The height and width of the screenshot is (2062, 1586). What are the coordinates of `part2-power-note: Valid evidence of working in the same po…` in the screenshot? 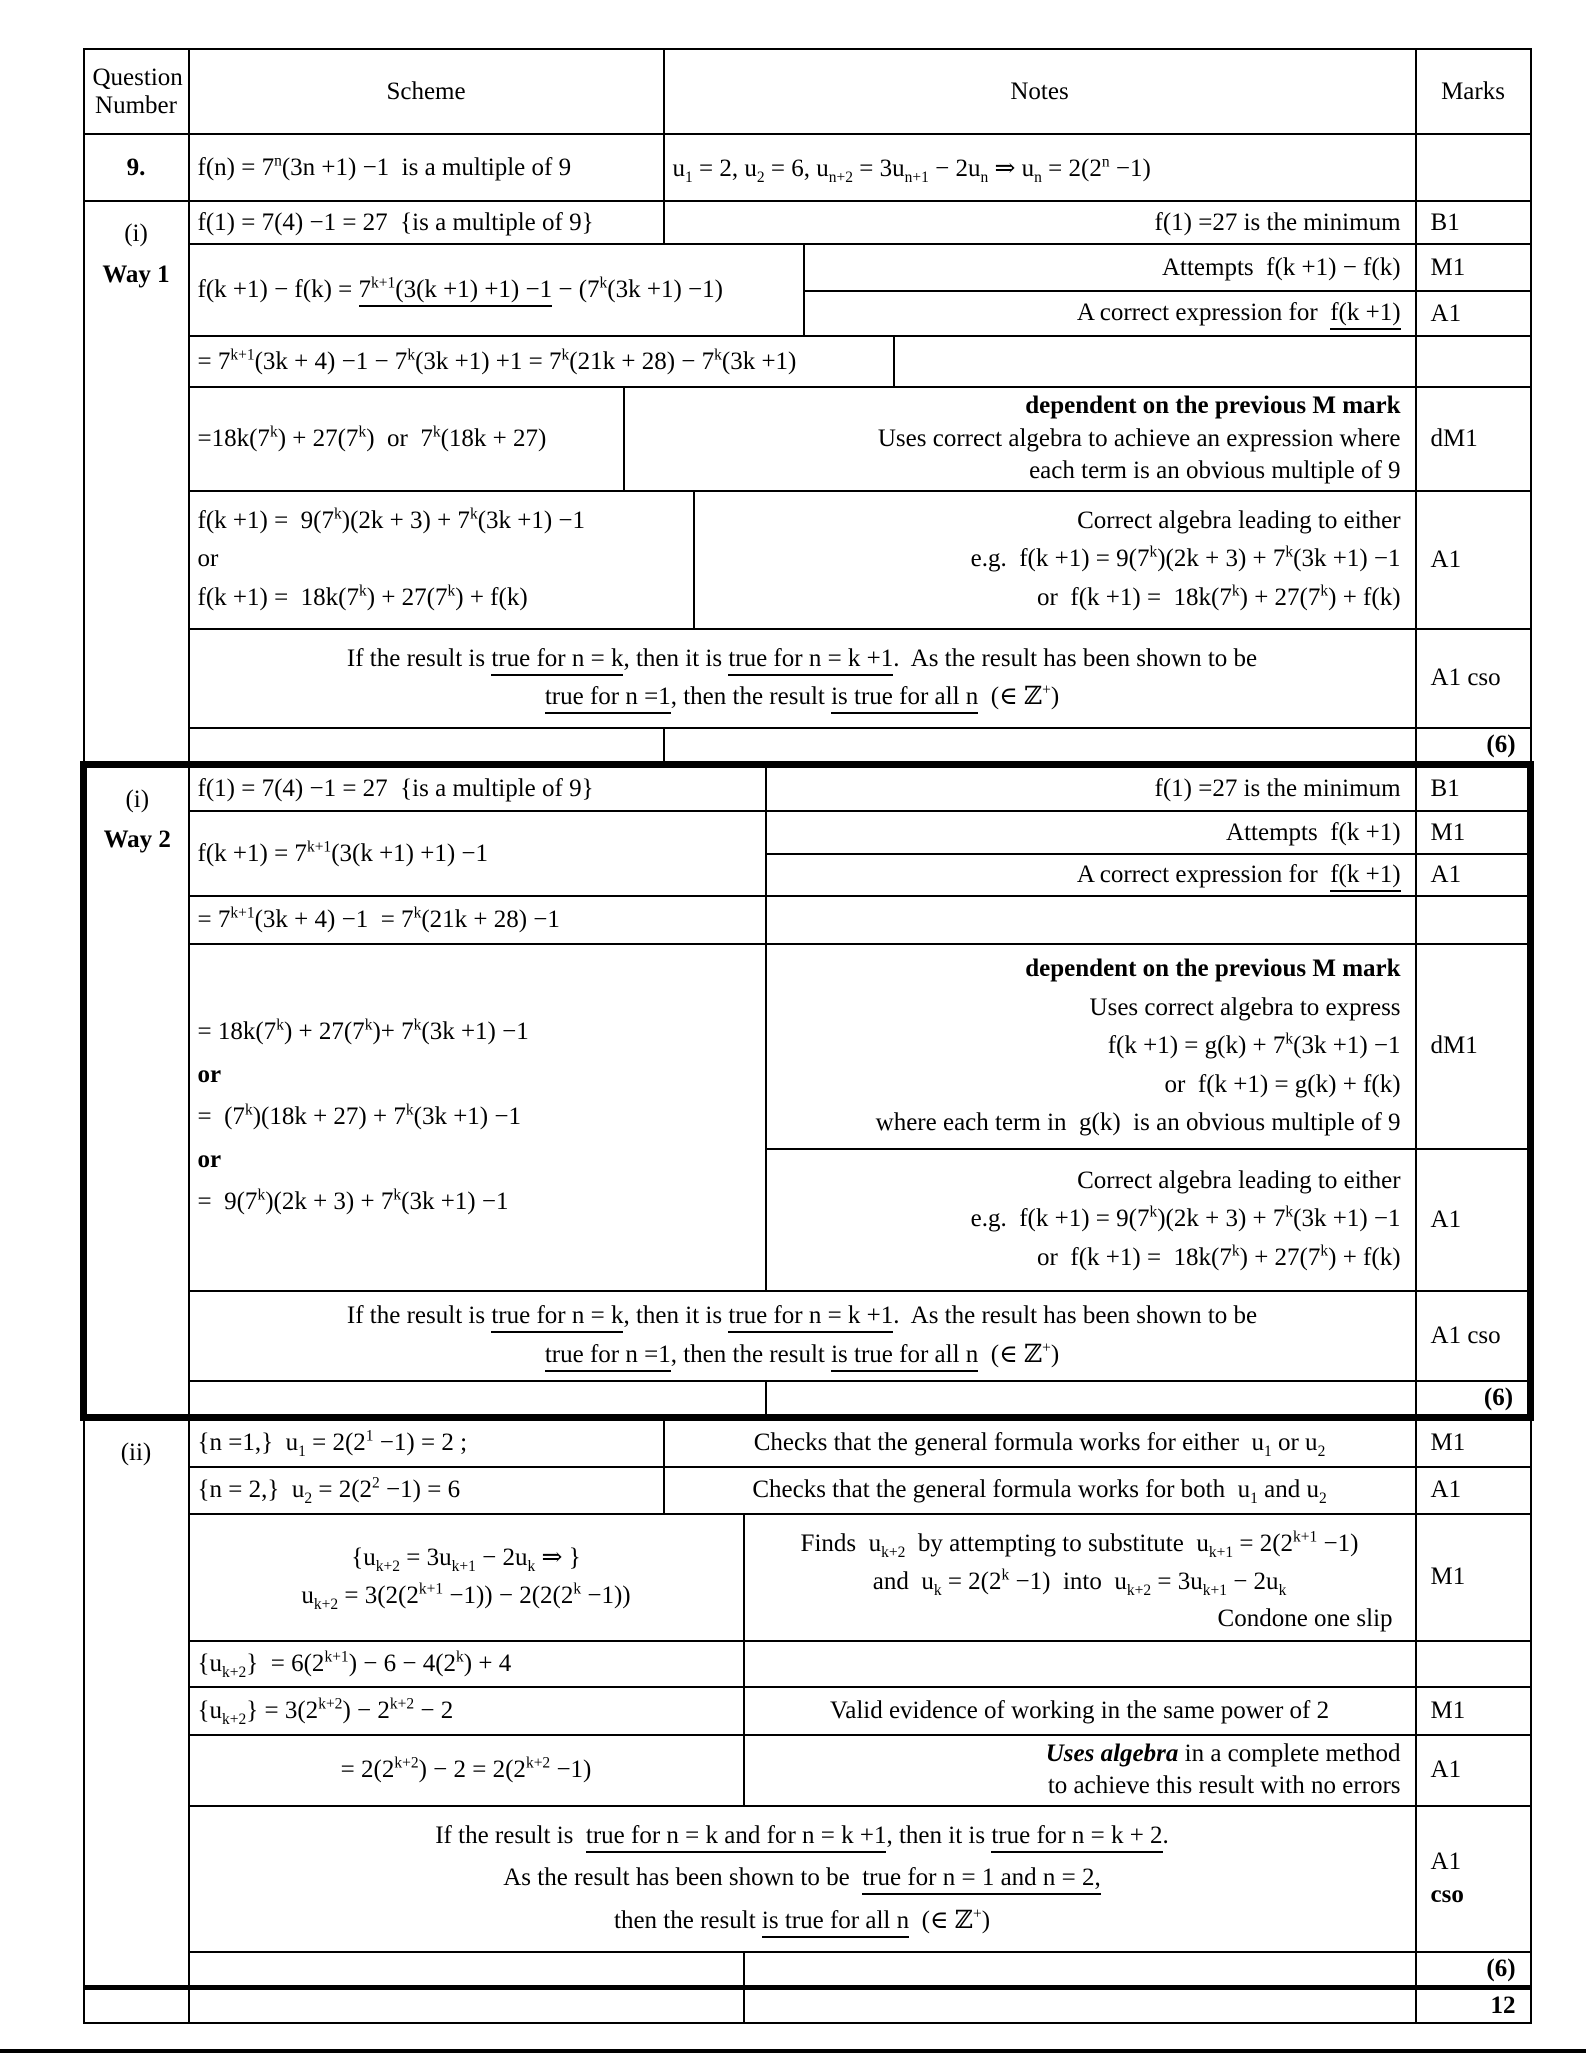 It's located at (1079, 1710).